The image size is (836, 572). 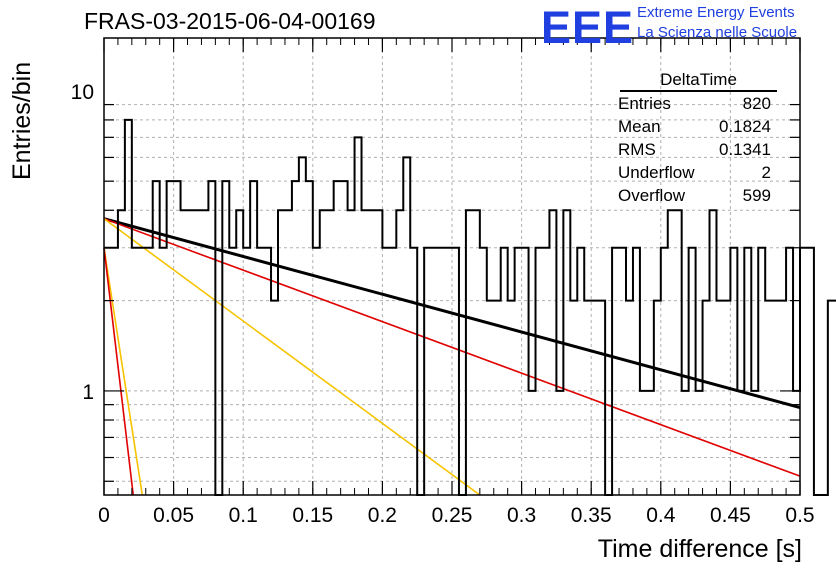 What do you see at coordinates (695, 149) in the screenshot?
I see `stats-row-rms: RMS 0.1341` at bounding box center [695, 149].